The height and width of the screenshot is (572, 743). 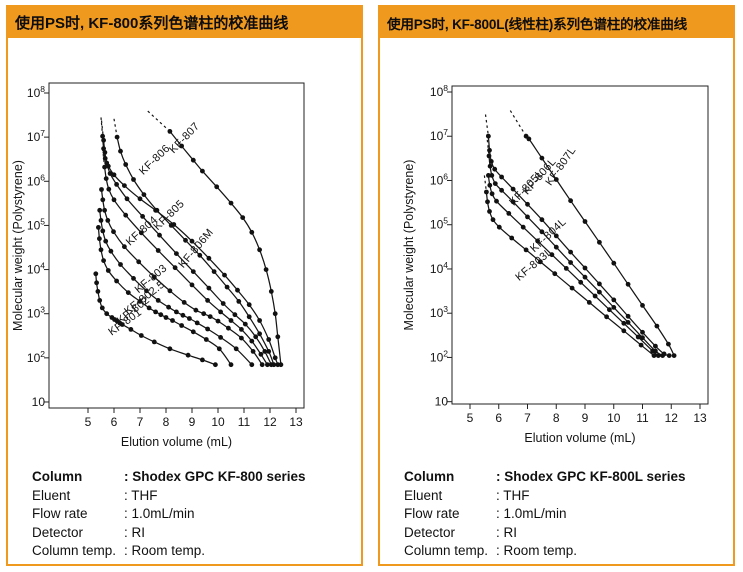 What do you see at coordinates (141, 495) in the screenshot?
I see `info-value: : THF` at bounding box center [141, 495].